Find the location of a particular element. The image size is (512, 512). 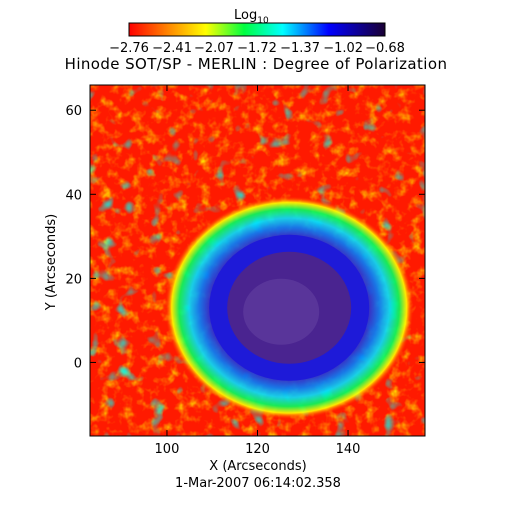

colorbar-tick-label: −1.02 is located at coordinates (343, 48).